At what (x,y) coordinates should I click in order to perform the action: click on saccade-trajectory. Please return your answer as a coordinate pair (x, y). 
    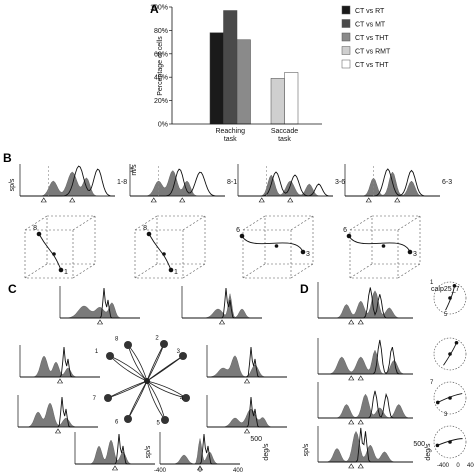
    Looking at the image, I should click on (450, 398).